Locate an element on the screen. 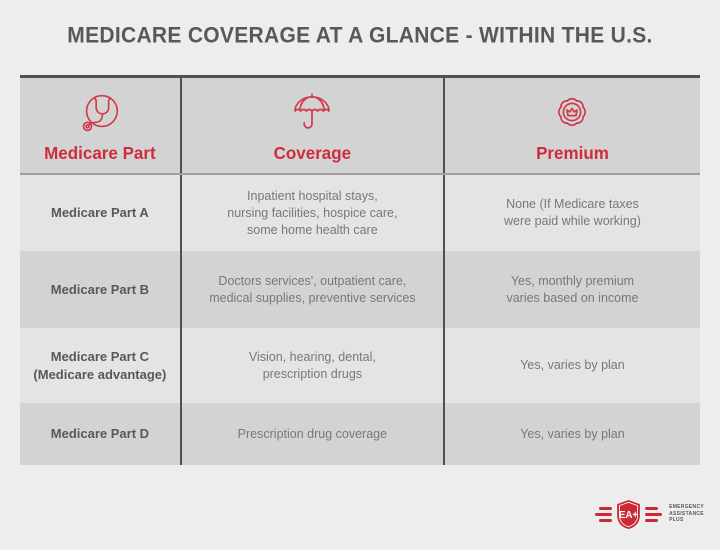  part-name: Medicare Part D is located at coordinates (100, 434).